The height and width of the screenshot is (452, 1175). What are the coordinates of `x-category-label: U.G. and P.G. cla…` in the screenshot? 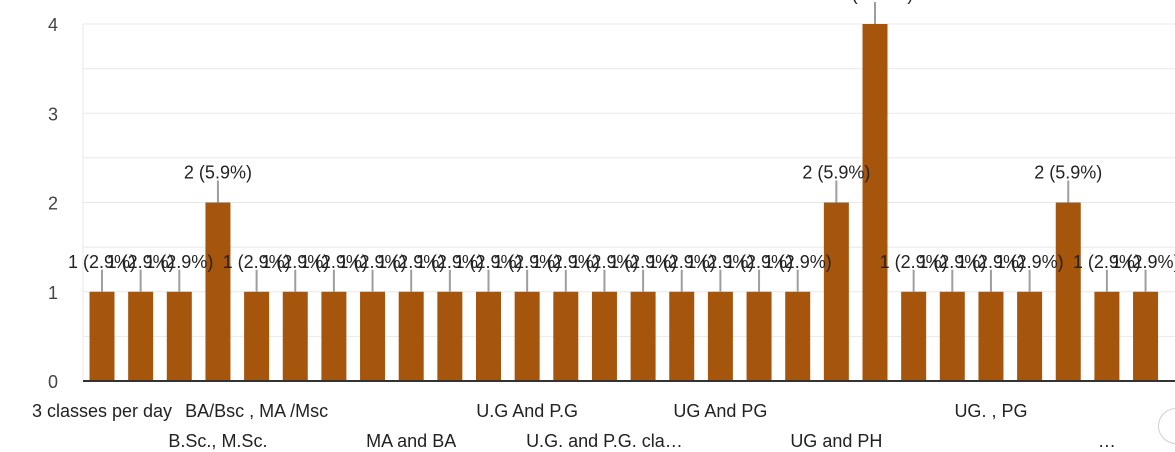 It's located at (604, 441).